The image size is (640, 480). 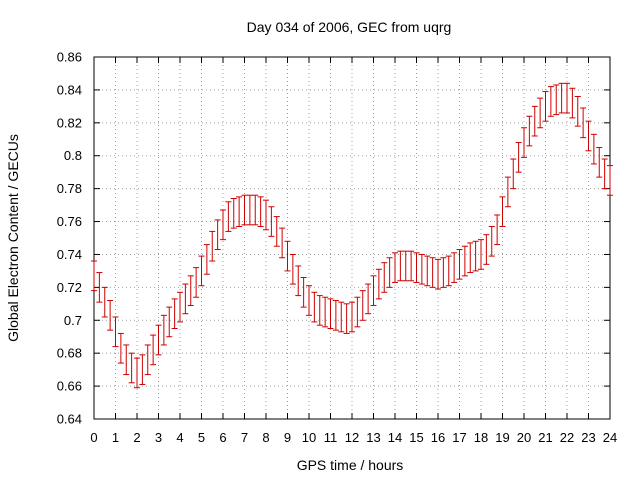 I want to click on y-tick-label: 0.64, so click(x=69, y=419).